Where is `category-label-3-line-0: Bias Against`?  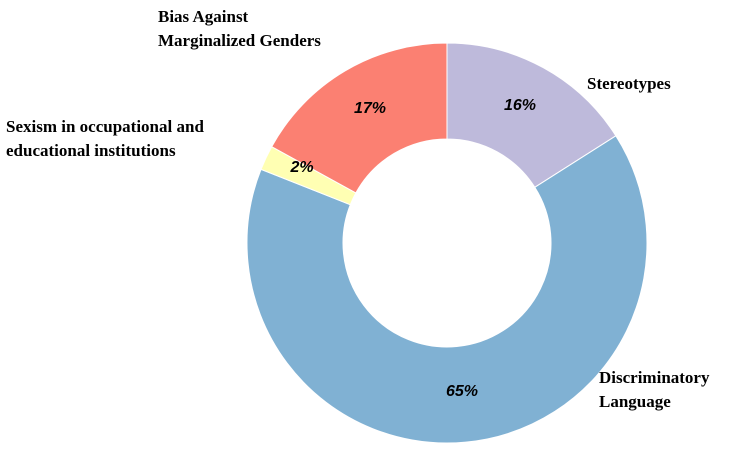 category-label-3-line-0: Bias Against is located at coordinates (203, 16).